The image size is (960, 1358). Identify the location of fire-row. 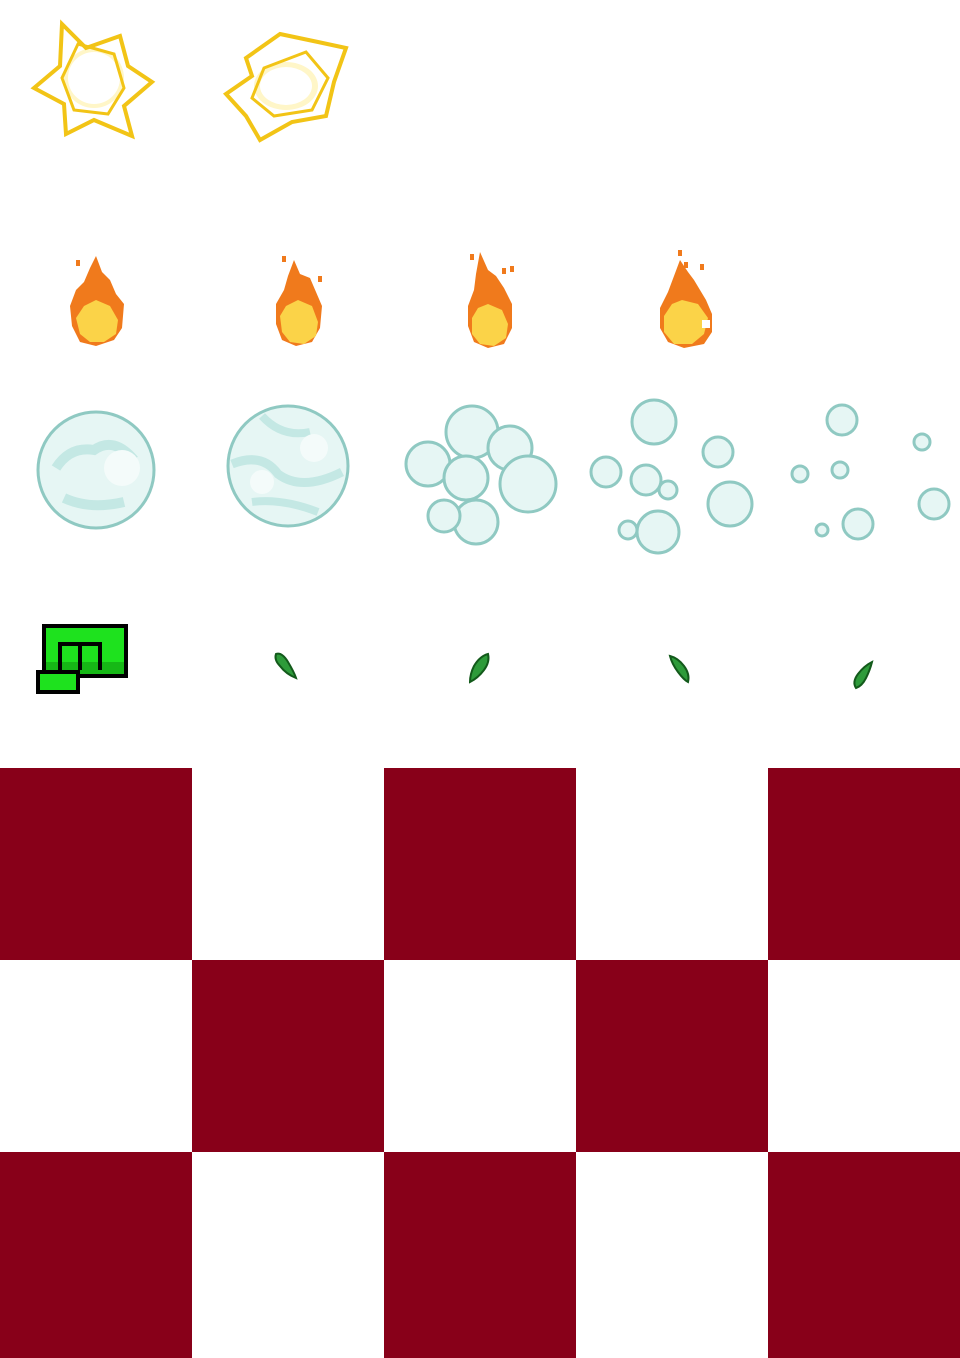
(480, 288).